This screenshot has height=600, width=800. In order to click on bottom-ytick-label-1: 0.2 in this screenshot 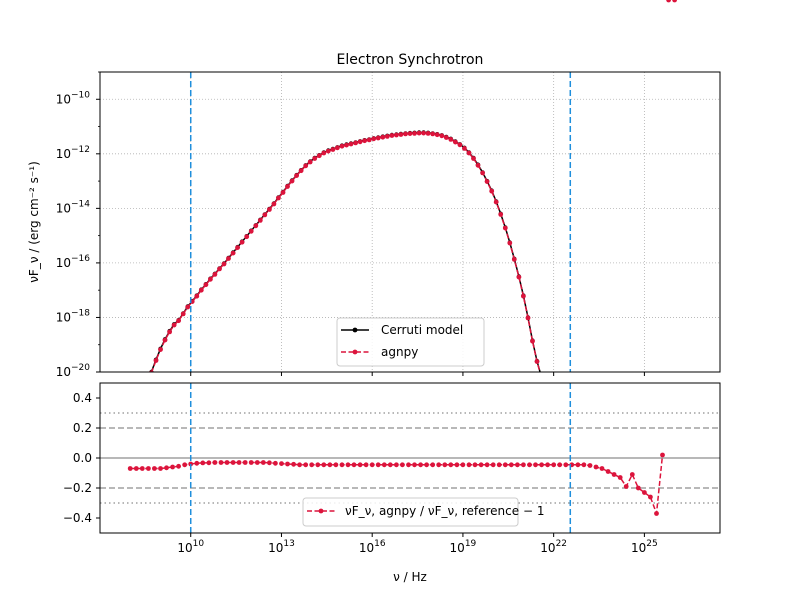, I will do `click(82, 428)`.